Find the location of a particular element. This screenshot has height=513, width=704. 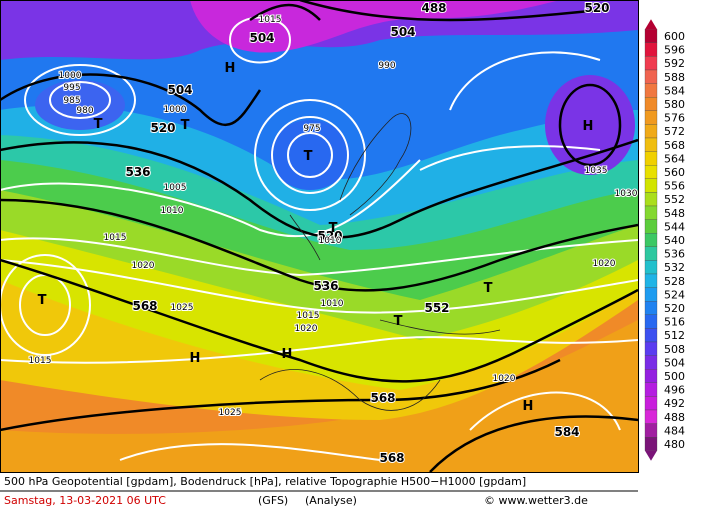

legend-label: 508 is located at coordinates (674, 349).